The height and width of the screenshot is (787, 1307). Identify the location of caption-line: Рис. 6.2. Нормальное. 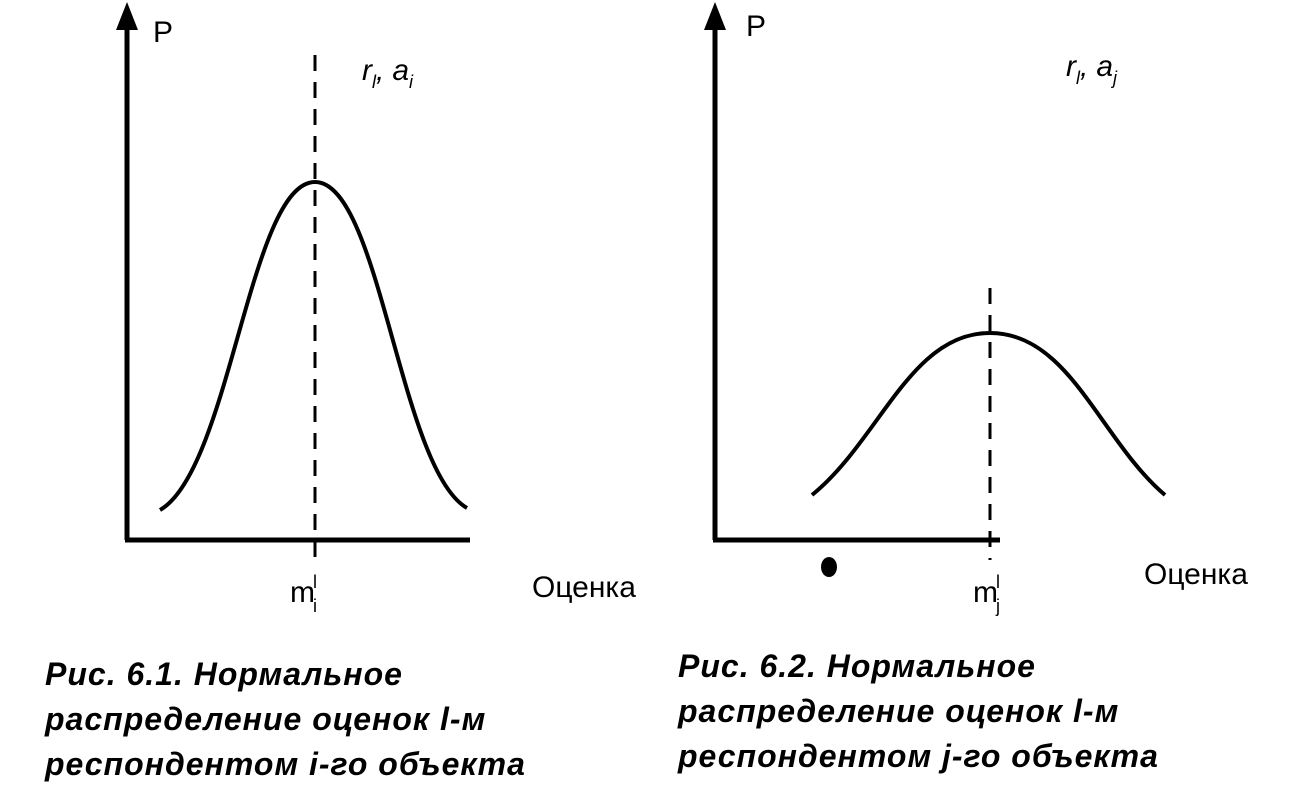
(857, 666).